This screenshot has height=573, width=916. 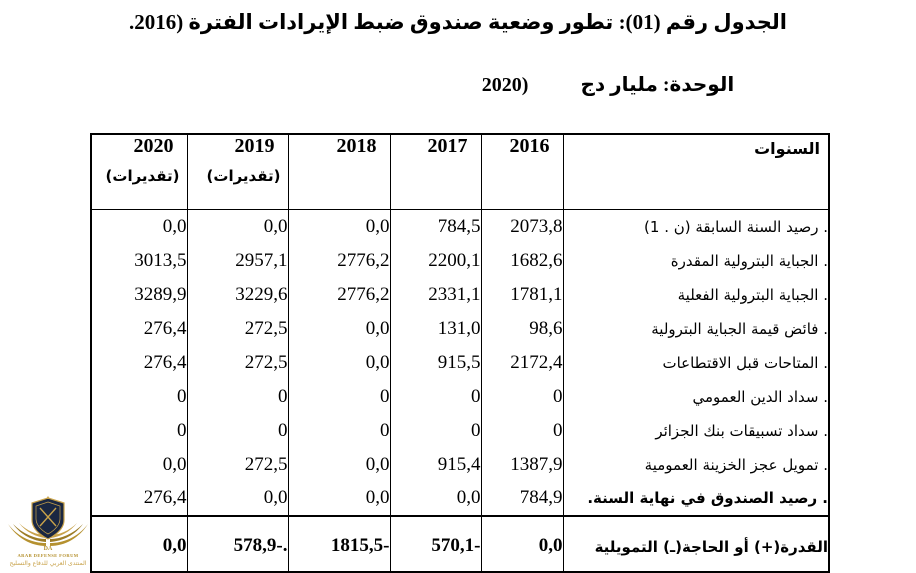 I want to click on header-col-2018: 2018, so click(x=339, y=172).